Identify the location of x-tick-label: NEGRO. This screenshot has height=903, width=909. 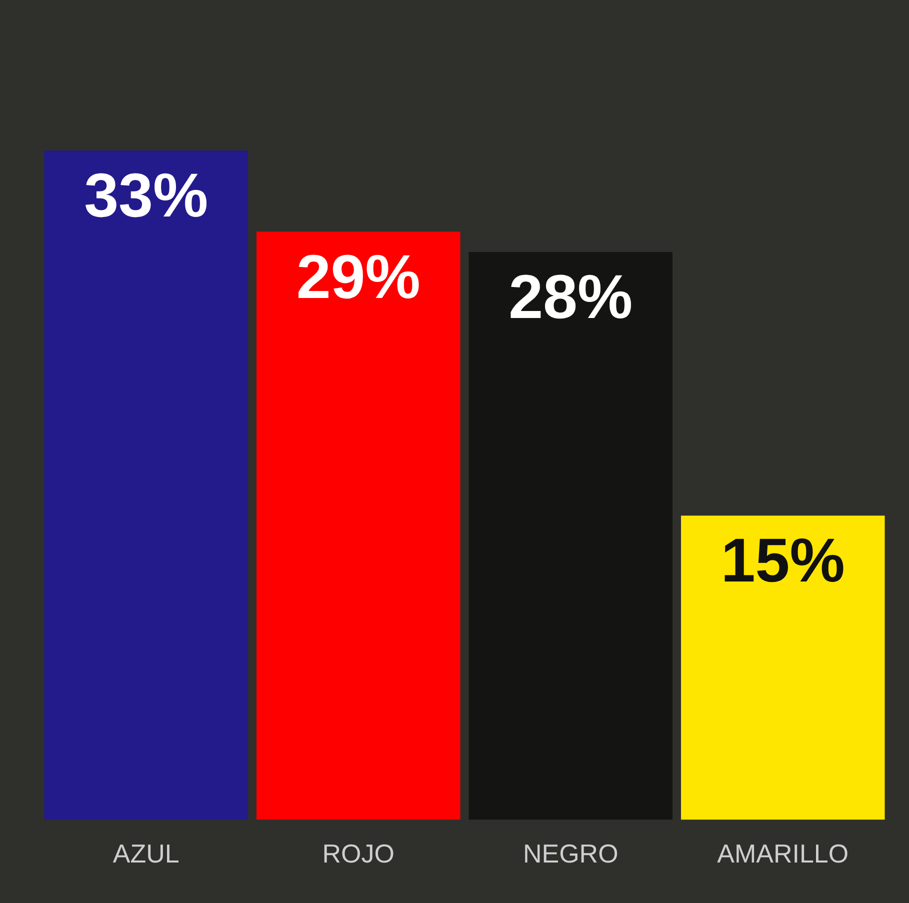
(570, 853).